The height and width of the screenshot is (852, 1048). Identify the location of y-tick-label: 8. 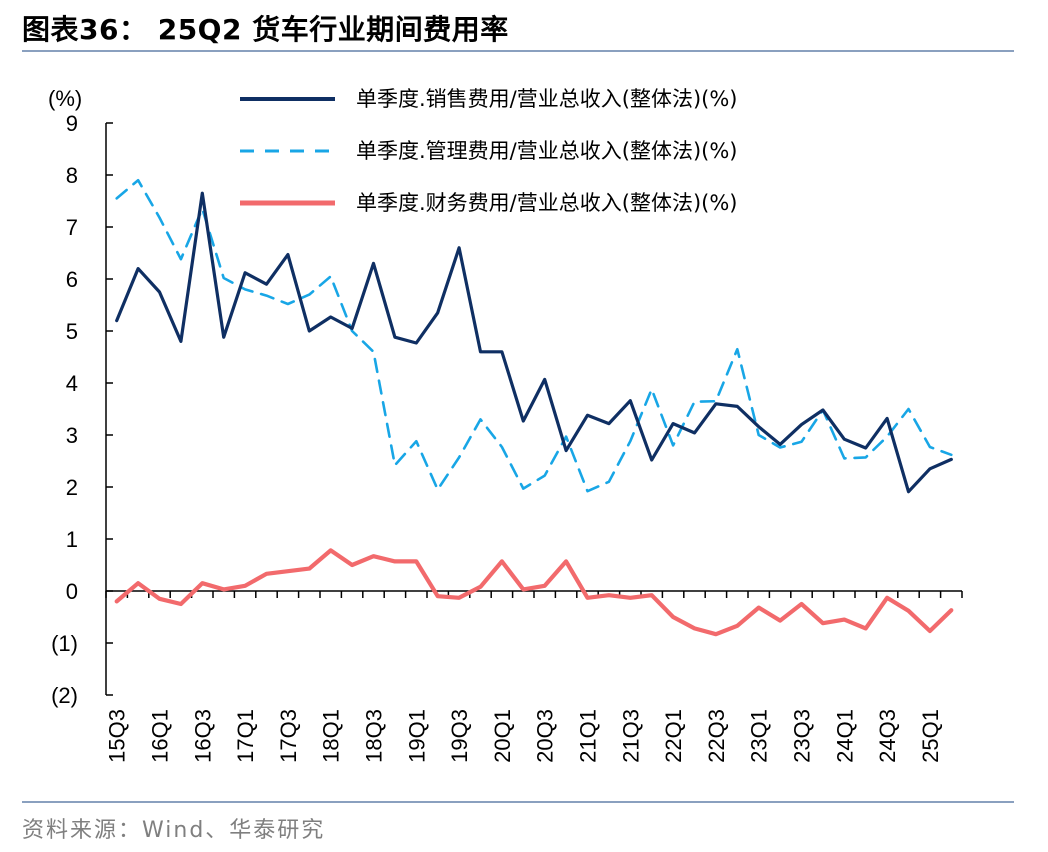
(72, 175).